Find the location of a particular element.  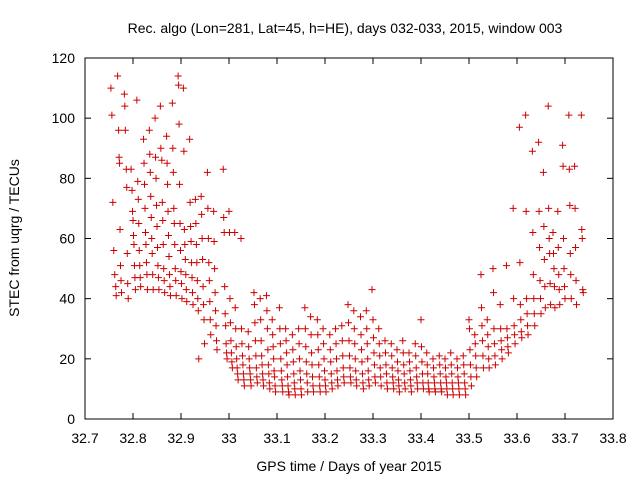

x-tick: 33.6 is located at coordinates (517, 252).